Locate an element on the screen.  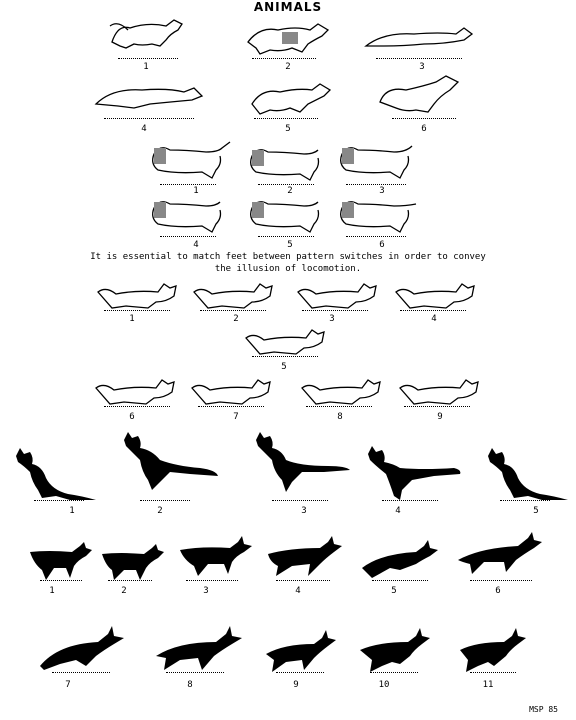
cat-frame-label: 4 is located at coordinates (434, 319).